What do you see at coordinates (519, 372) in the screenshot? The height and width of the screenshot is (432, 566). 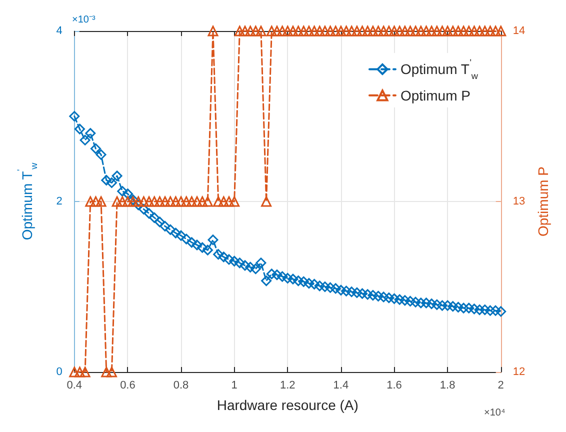 I see `y2-tick-label: 12` at bounding box center [519, 372].